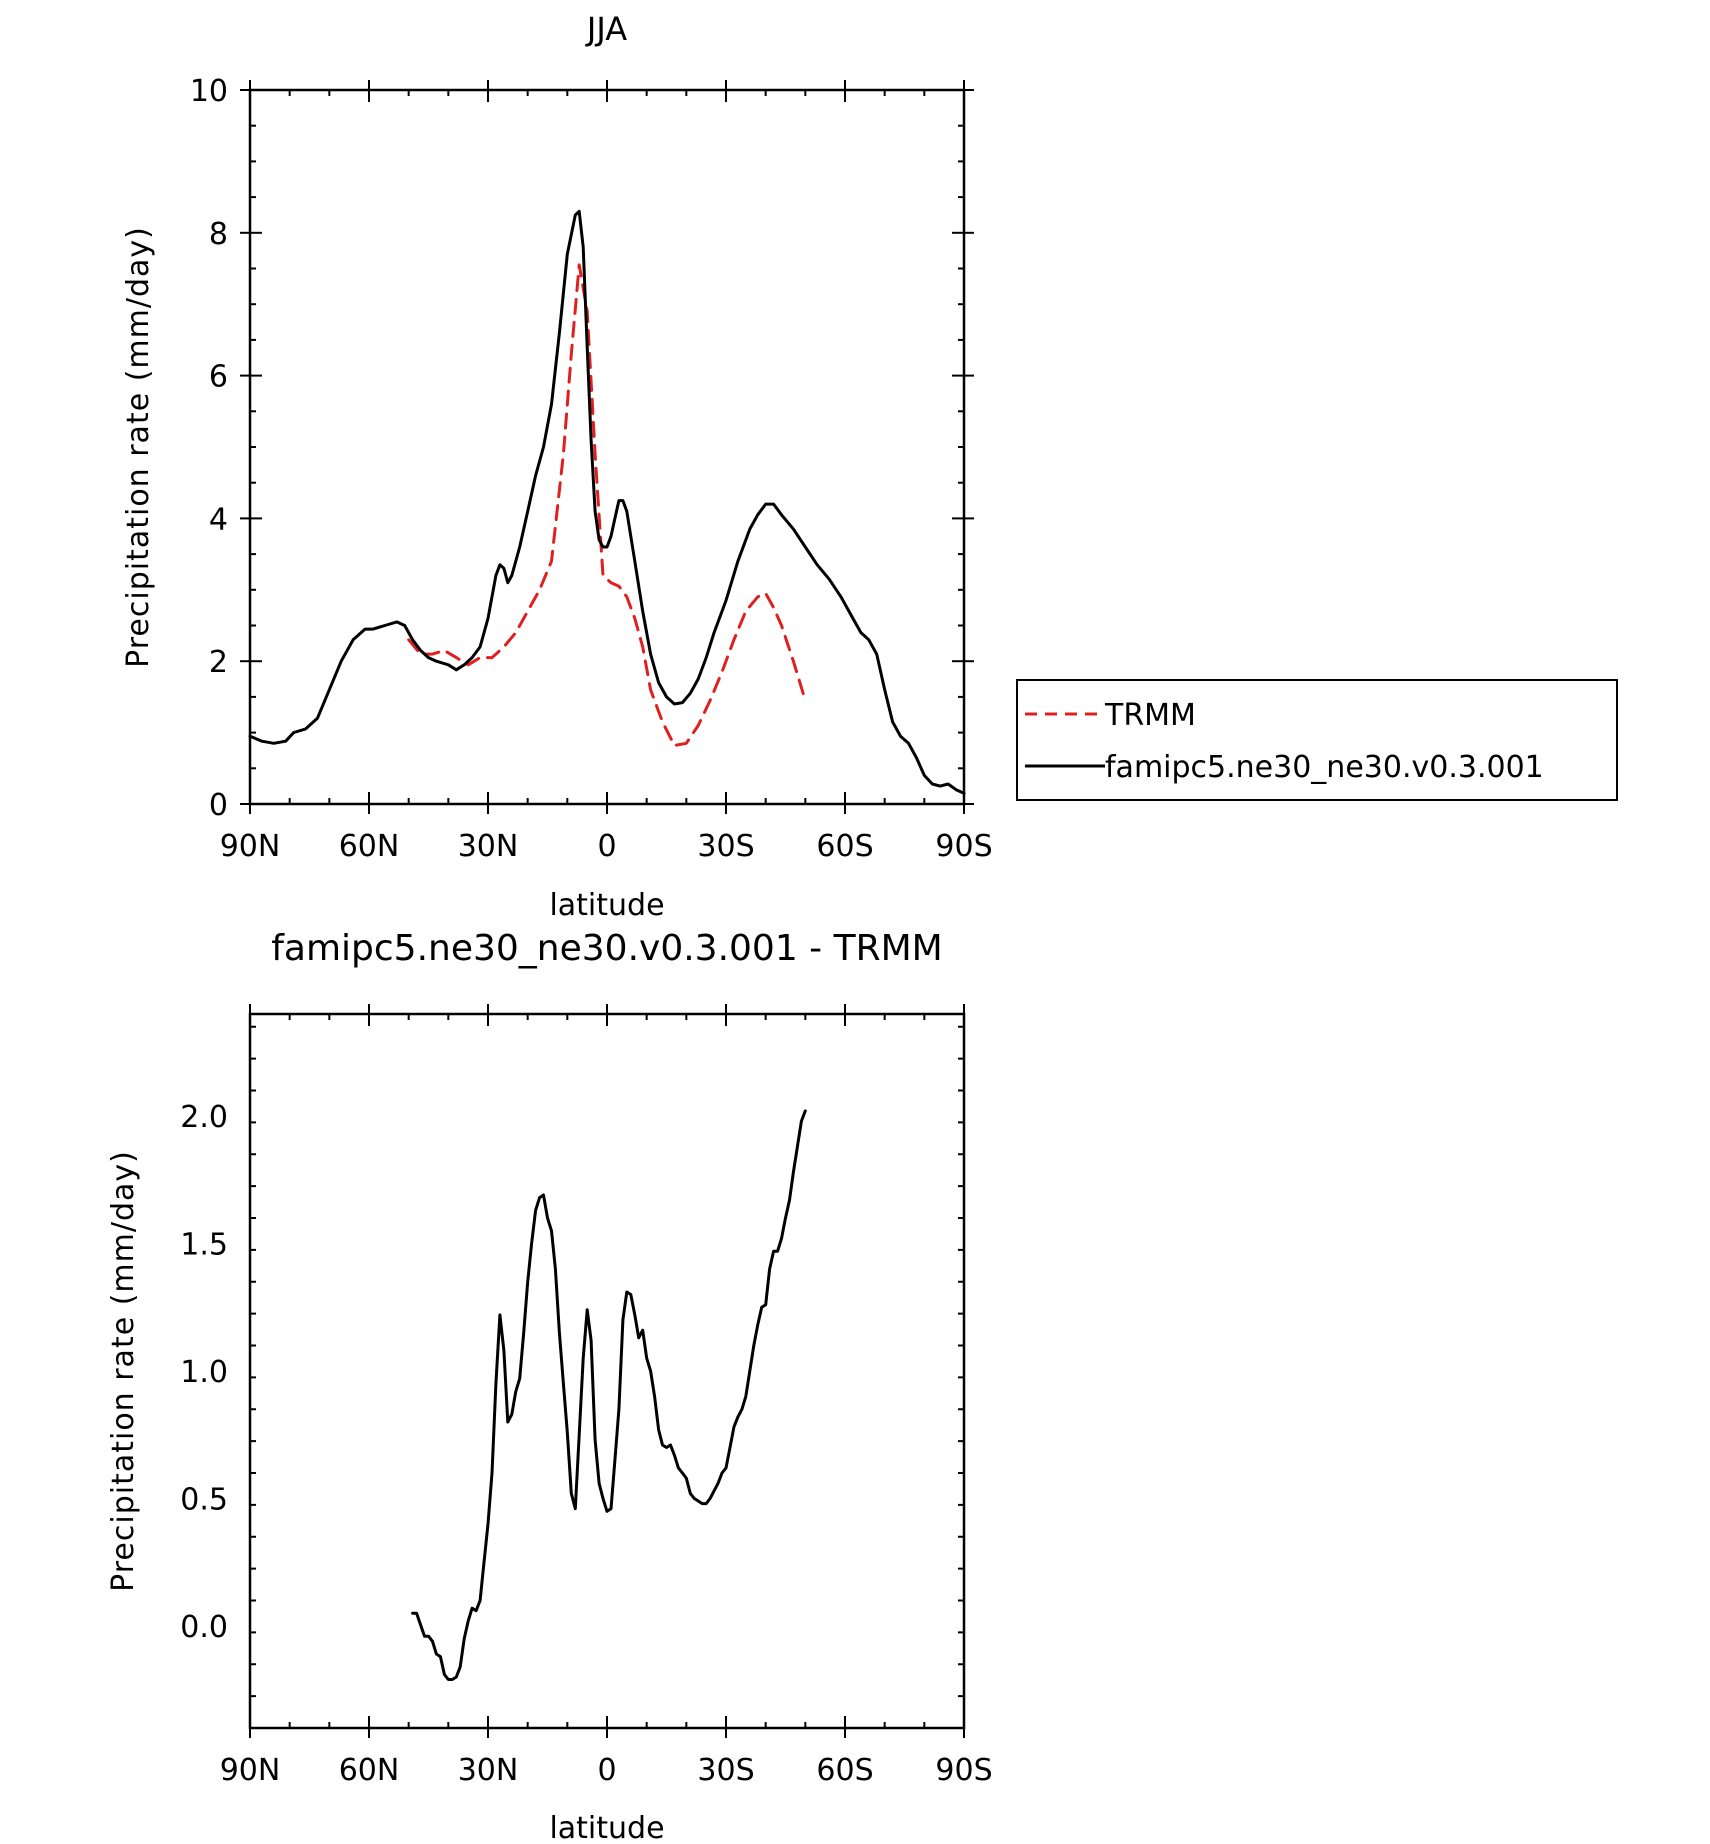  I want to click on chart-title: JJA, so click(606, 29).